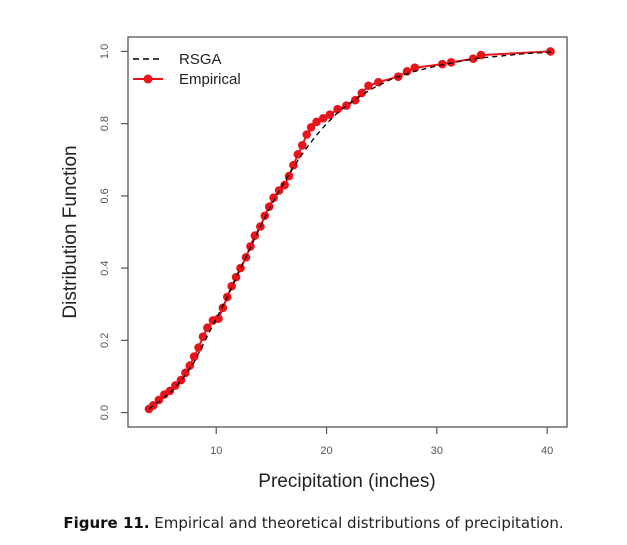  What do you see at coordinates (326, 451) in the screenshot?
I see `x-tick-label: 20` at bounding box center [326, 451].